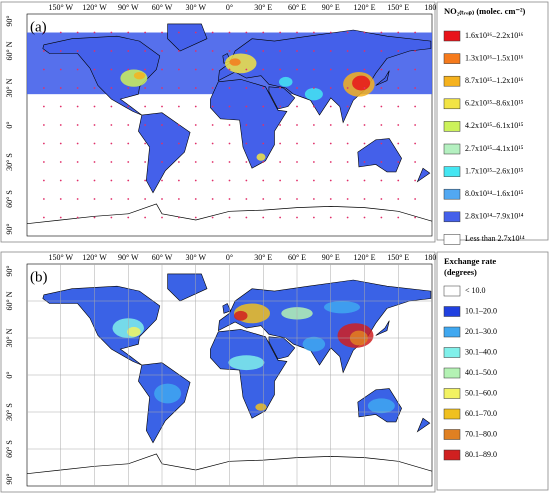 The width and height of the screenshot is (550, 497). What do you see at coordinates (431, 257) in the screenshot?
I see `longitude-label: 180°` at bounding box center [431, 257].